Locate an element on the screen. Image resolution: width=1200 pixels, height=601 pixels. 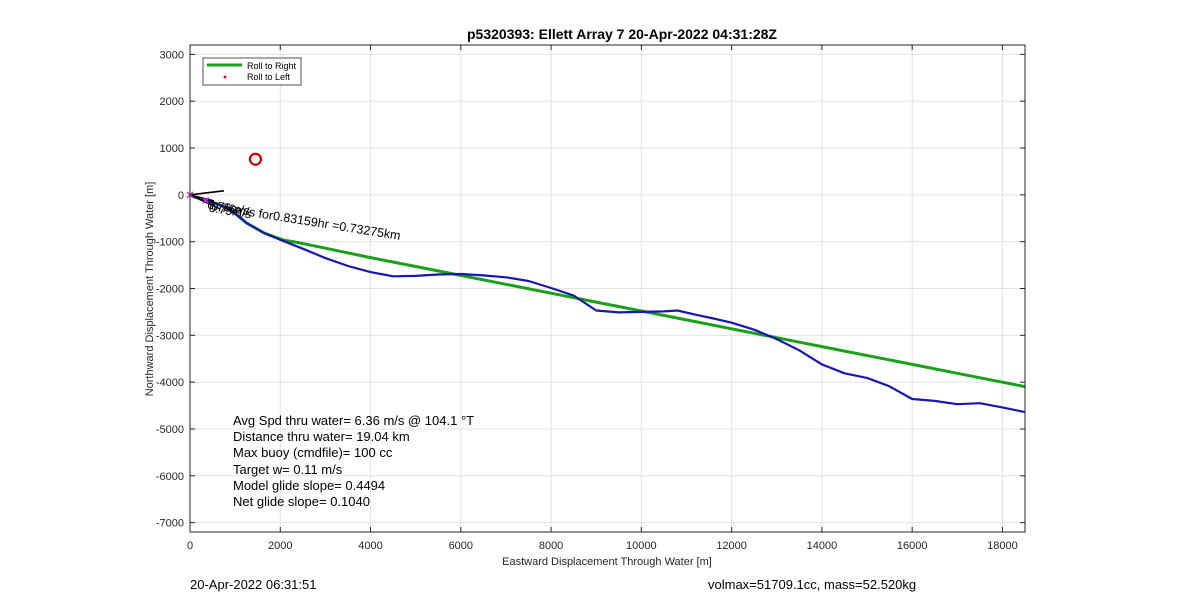
legend-swatch-roll-left is located at coordinates (225, 77).